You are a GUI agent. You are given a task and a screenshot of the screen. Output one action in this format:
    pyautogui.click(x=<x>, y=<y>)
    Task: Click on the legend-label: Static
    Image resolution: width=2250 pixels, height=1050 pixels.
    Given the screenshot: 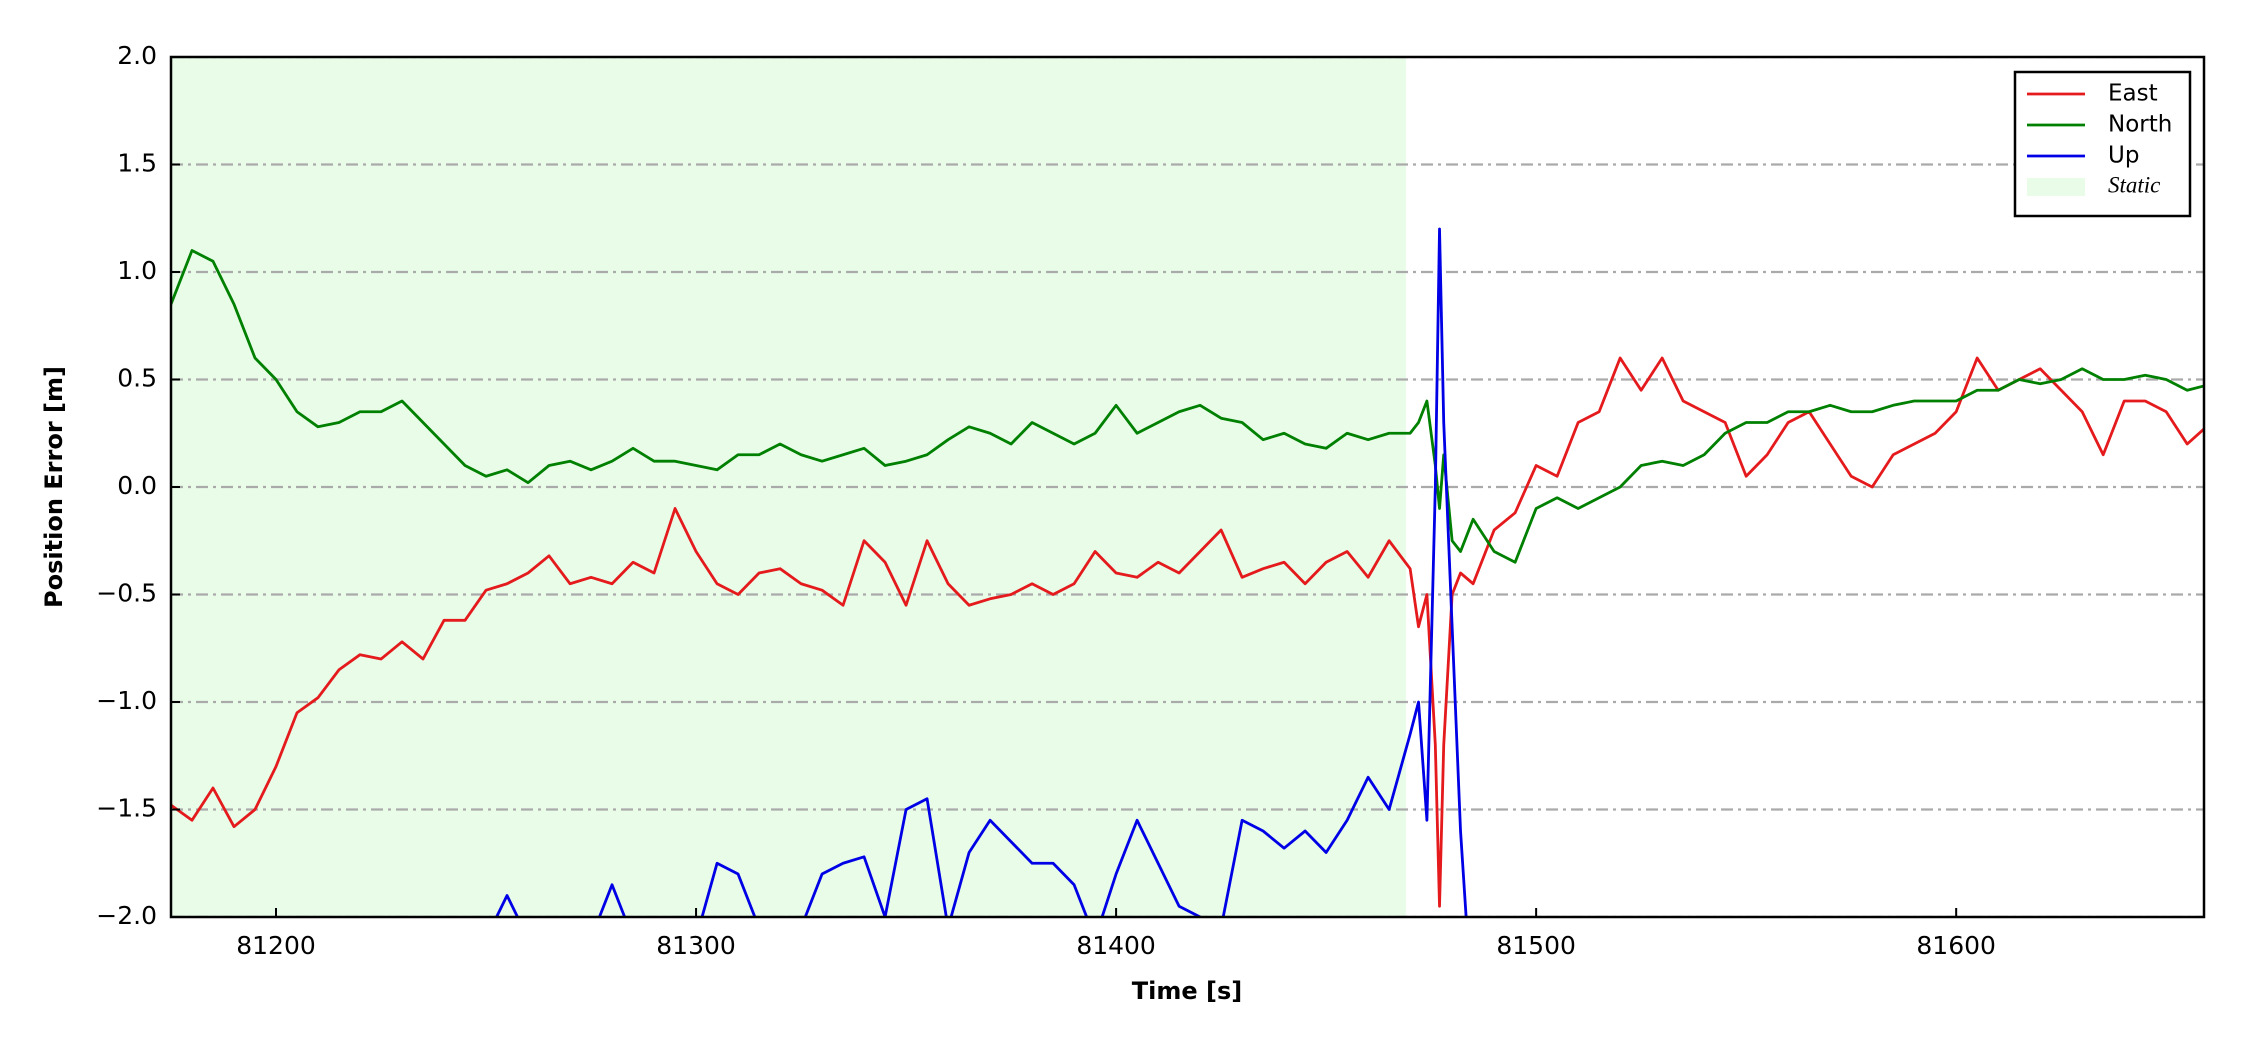 What is the action you would take?
    pyautogui.click(x=2134, y=184)
    